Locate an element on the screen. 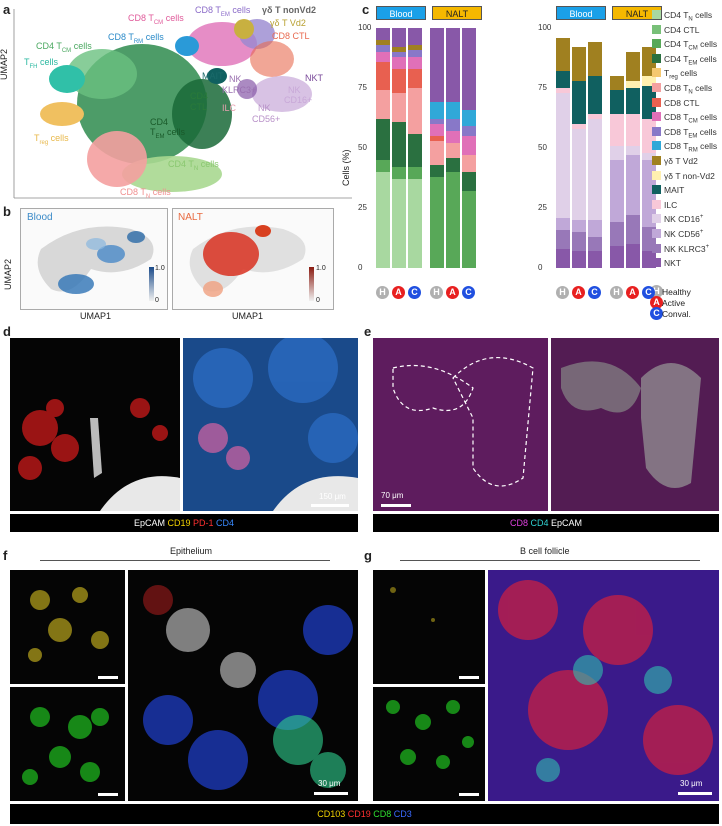 The image size is (722, 826). image-g-merged: 30 μm is located at coordinates (603, 685).